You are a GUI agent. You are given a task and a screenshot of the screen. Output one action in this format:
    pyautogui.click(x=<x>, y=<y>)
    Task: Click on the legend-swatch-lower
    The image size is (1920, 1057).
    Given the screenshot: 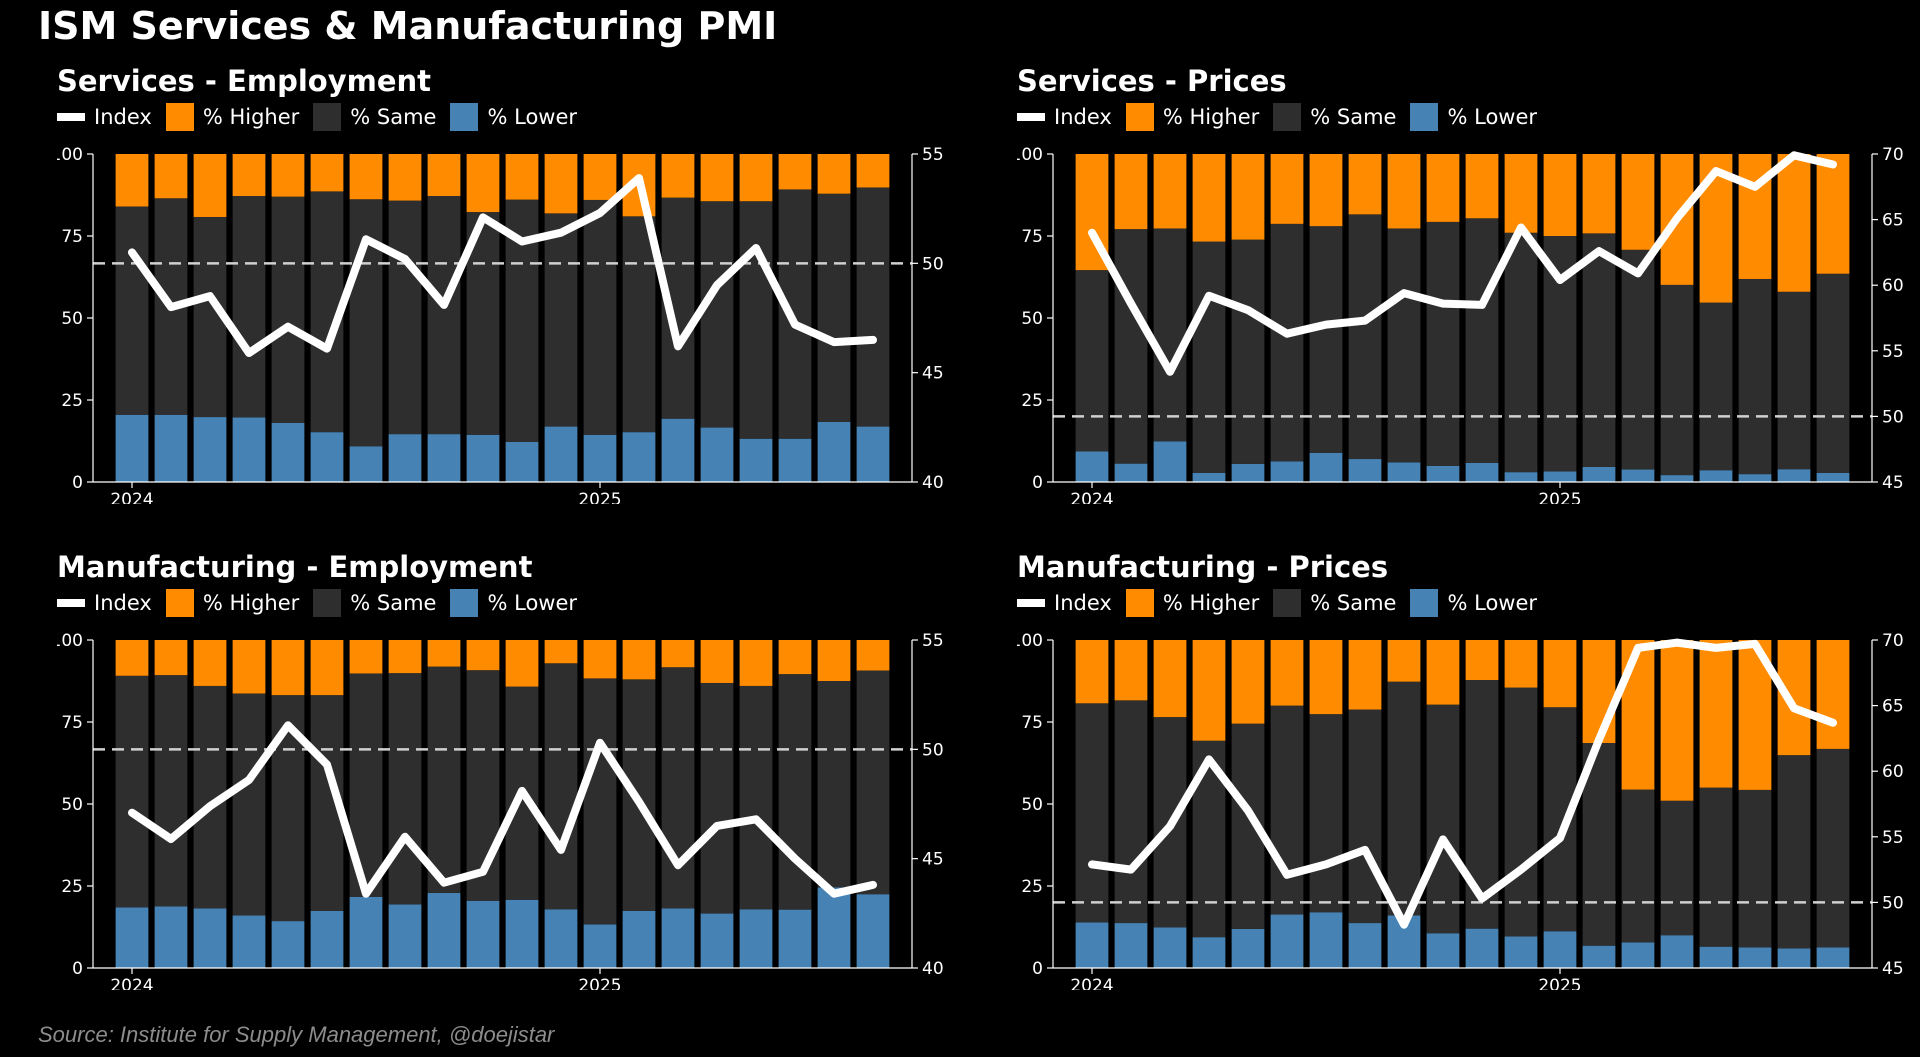 What is the action you would take?
    pyautogui.click(x=464, y=117)
    